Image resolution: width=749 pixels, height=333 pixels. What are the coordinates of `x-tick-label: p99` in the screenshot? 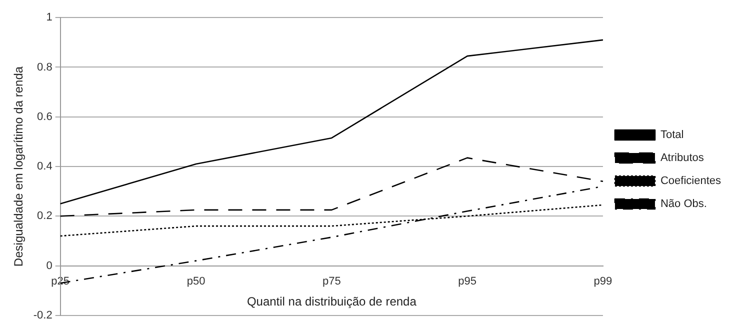 It's located at (603, 281).